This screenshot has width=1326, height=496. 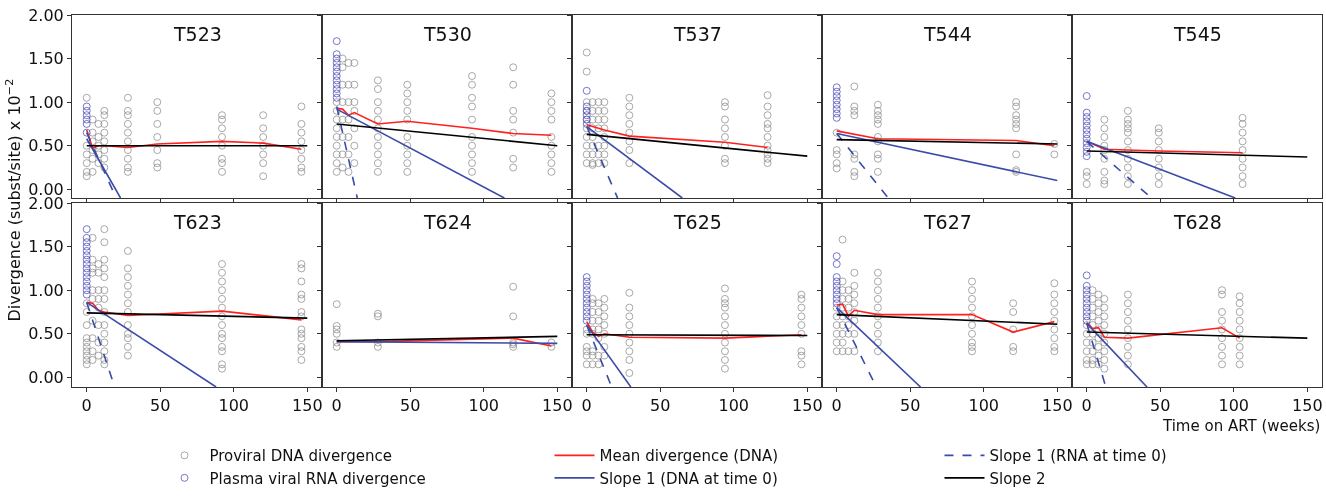 What do you see at coordinates (1017, 478) in the screenshot?
I see `legend-label: Slope 2` at bounding box center [1017, 478].